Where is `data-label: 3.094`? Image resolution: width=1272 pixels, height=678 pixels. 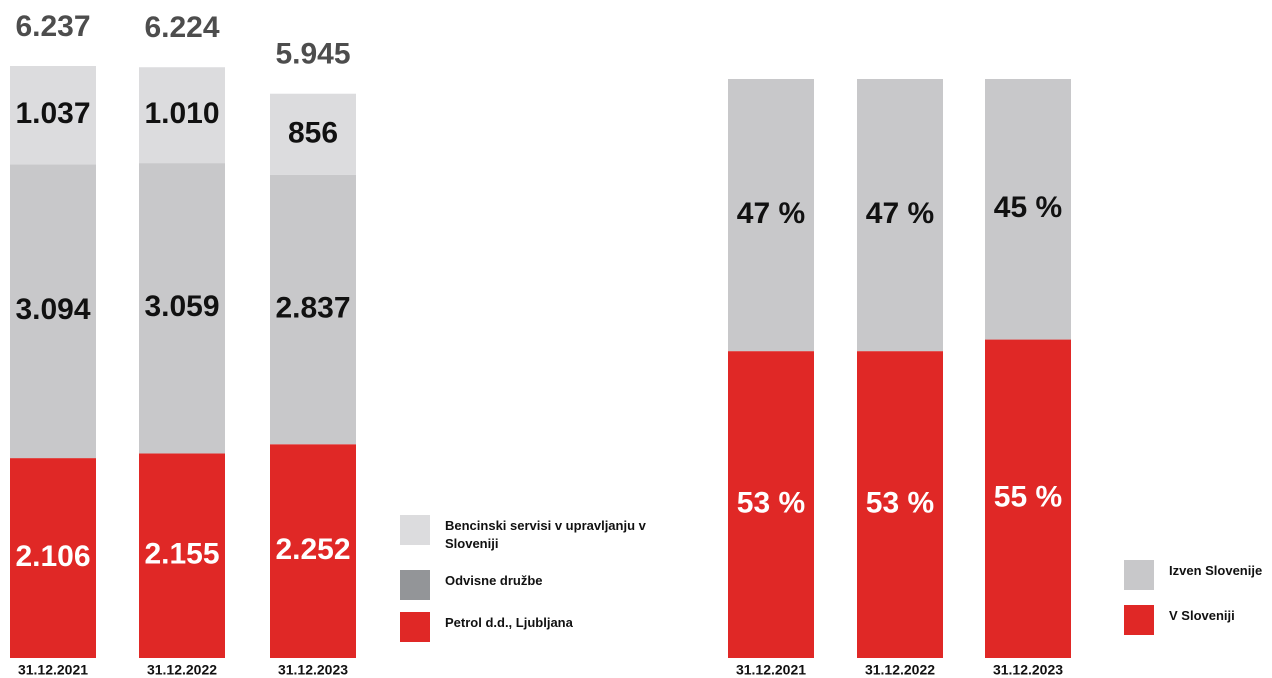 data-label: 3.094 is located at coordinates (52, 309).